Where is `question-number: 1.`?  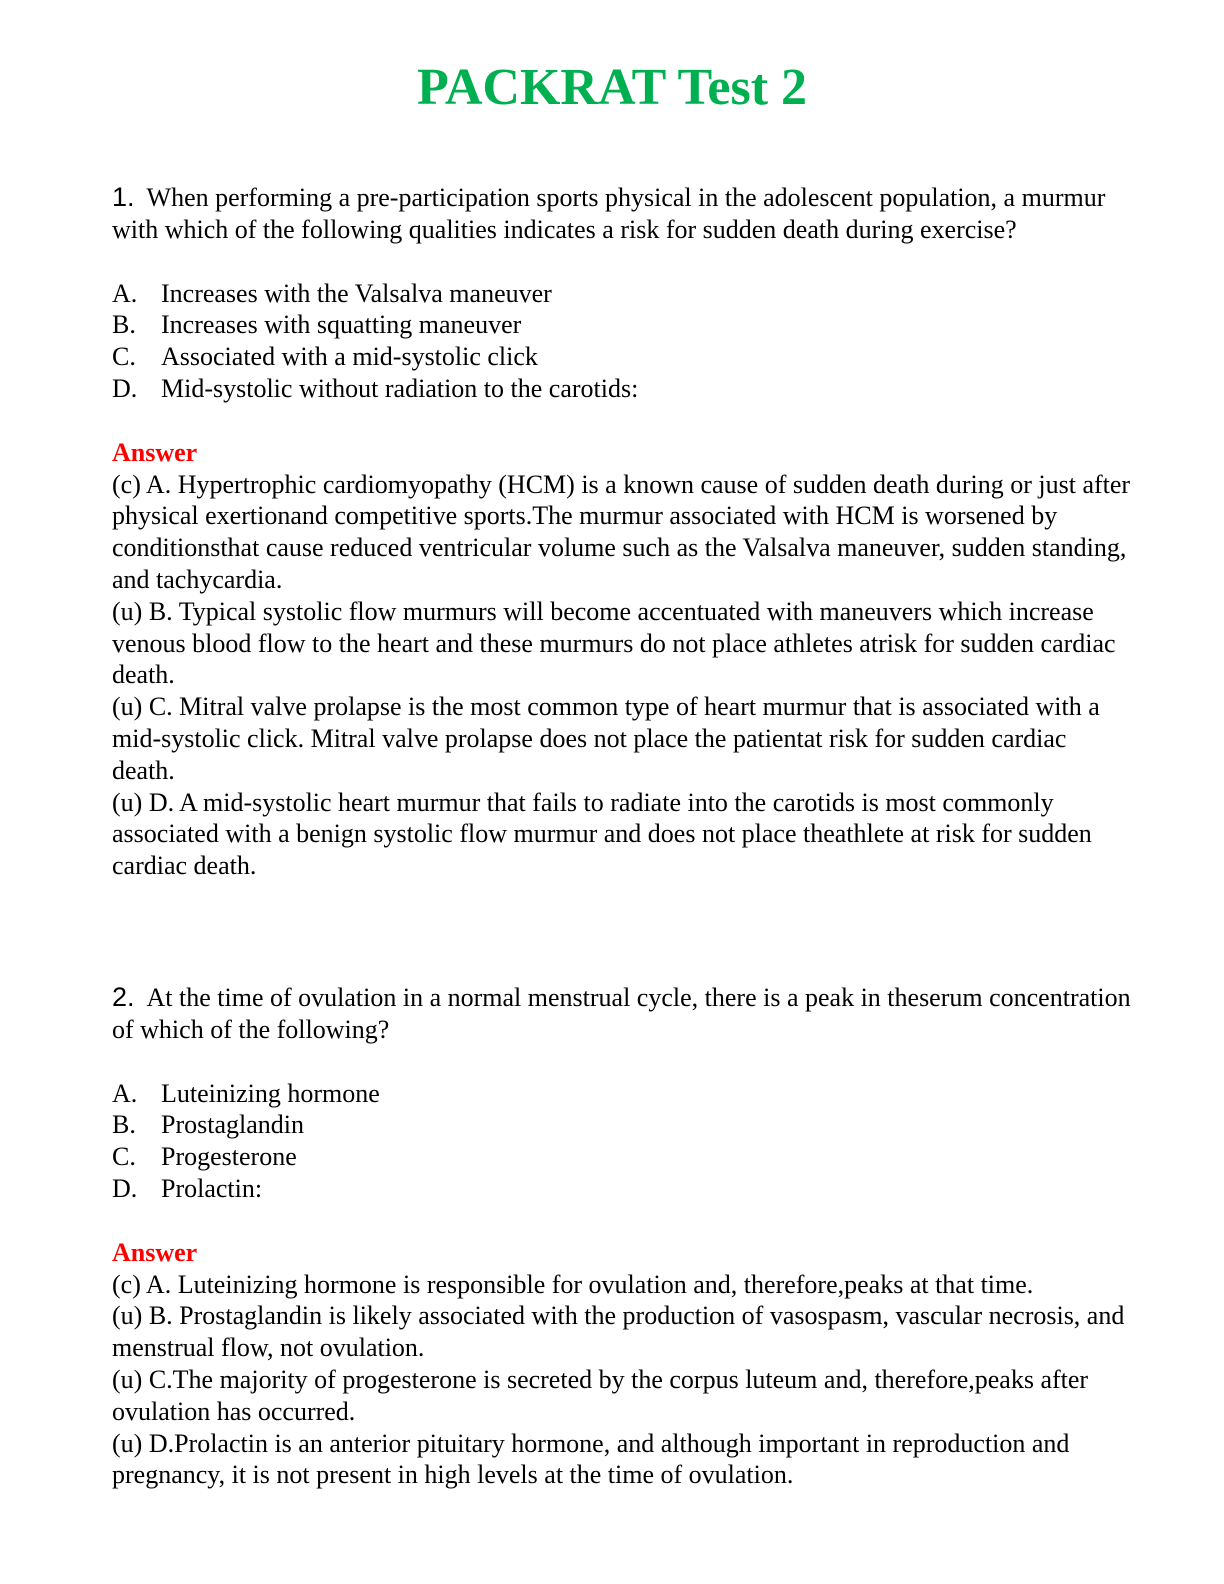
question-number: 1. is located at coordinates (123, 197).